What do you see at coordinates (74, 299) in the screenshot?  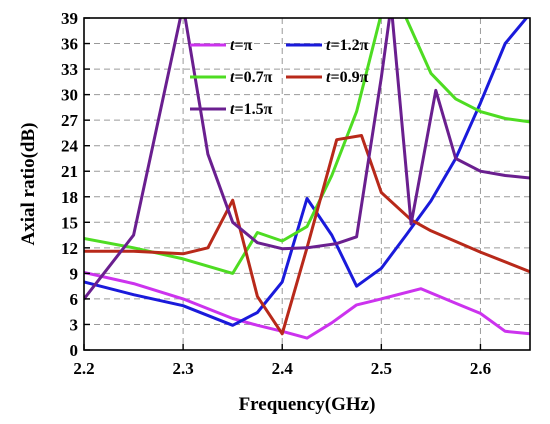 I see `y-tick-label: 6` at bounding box center [74, 299].